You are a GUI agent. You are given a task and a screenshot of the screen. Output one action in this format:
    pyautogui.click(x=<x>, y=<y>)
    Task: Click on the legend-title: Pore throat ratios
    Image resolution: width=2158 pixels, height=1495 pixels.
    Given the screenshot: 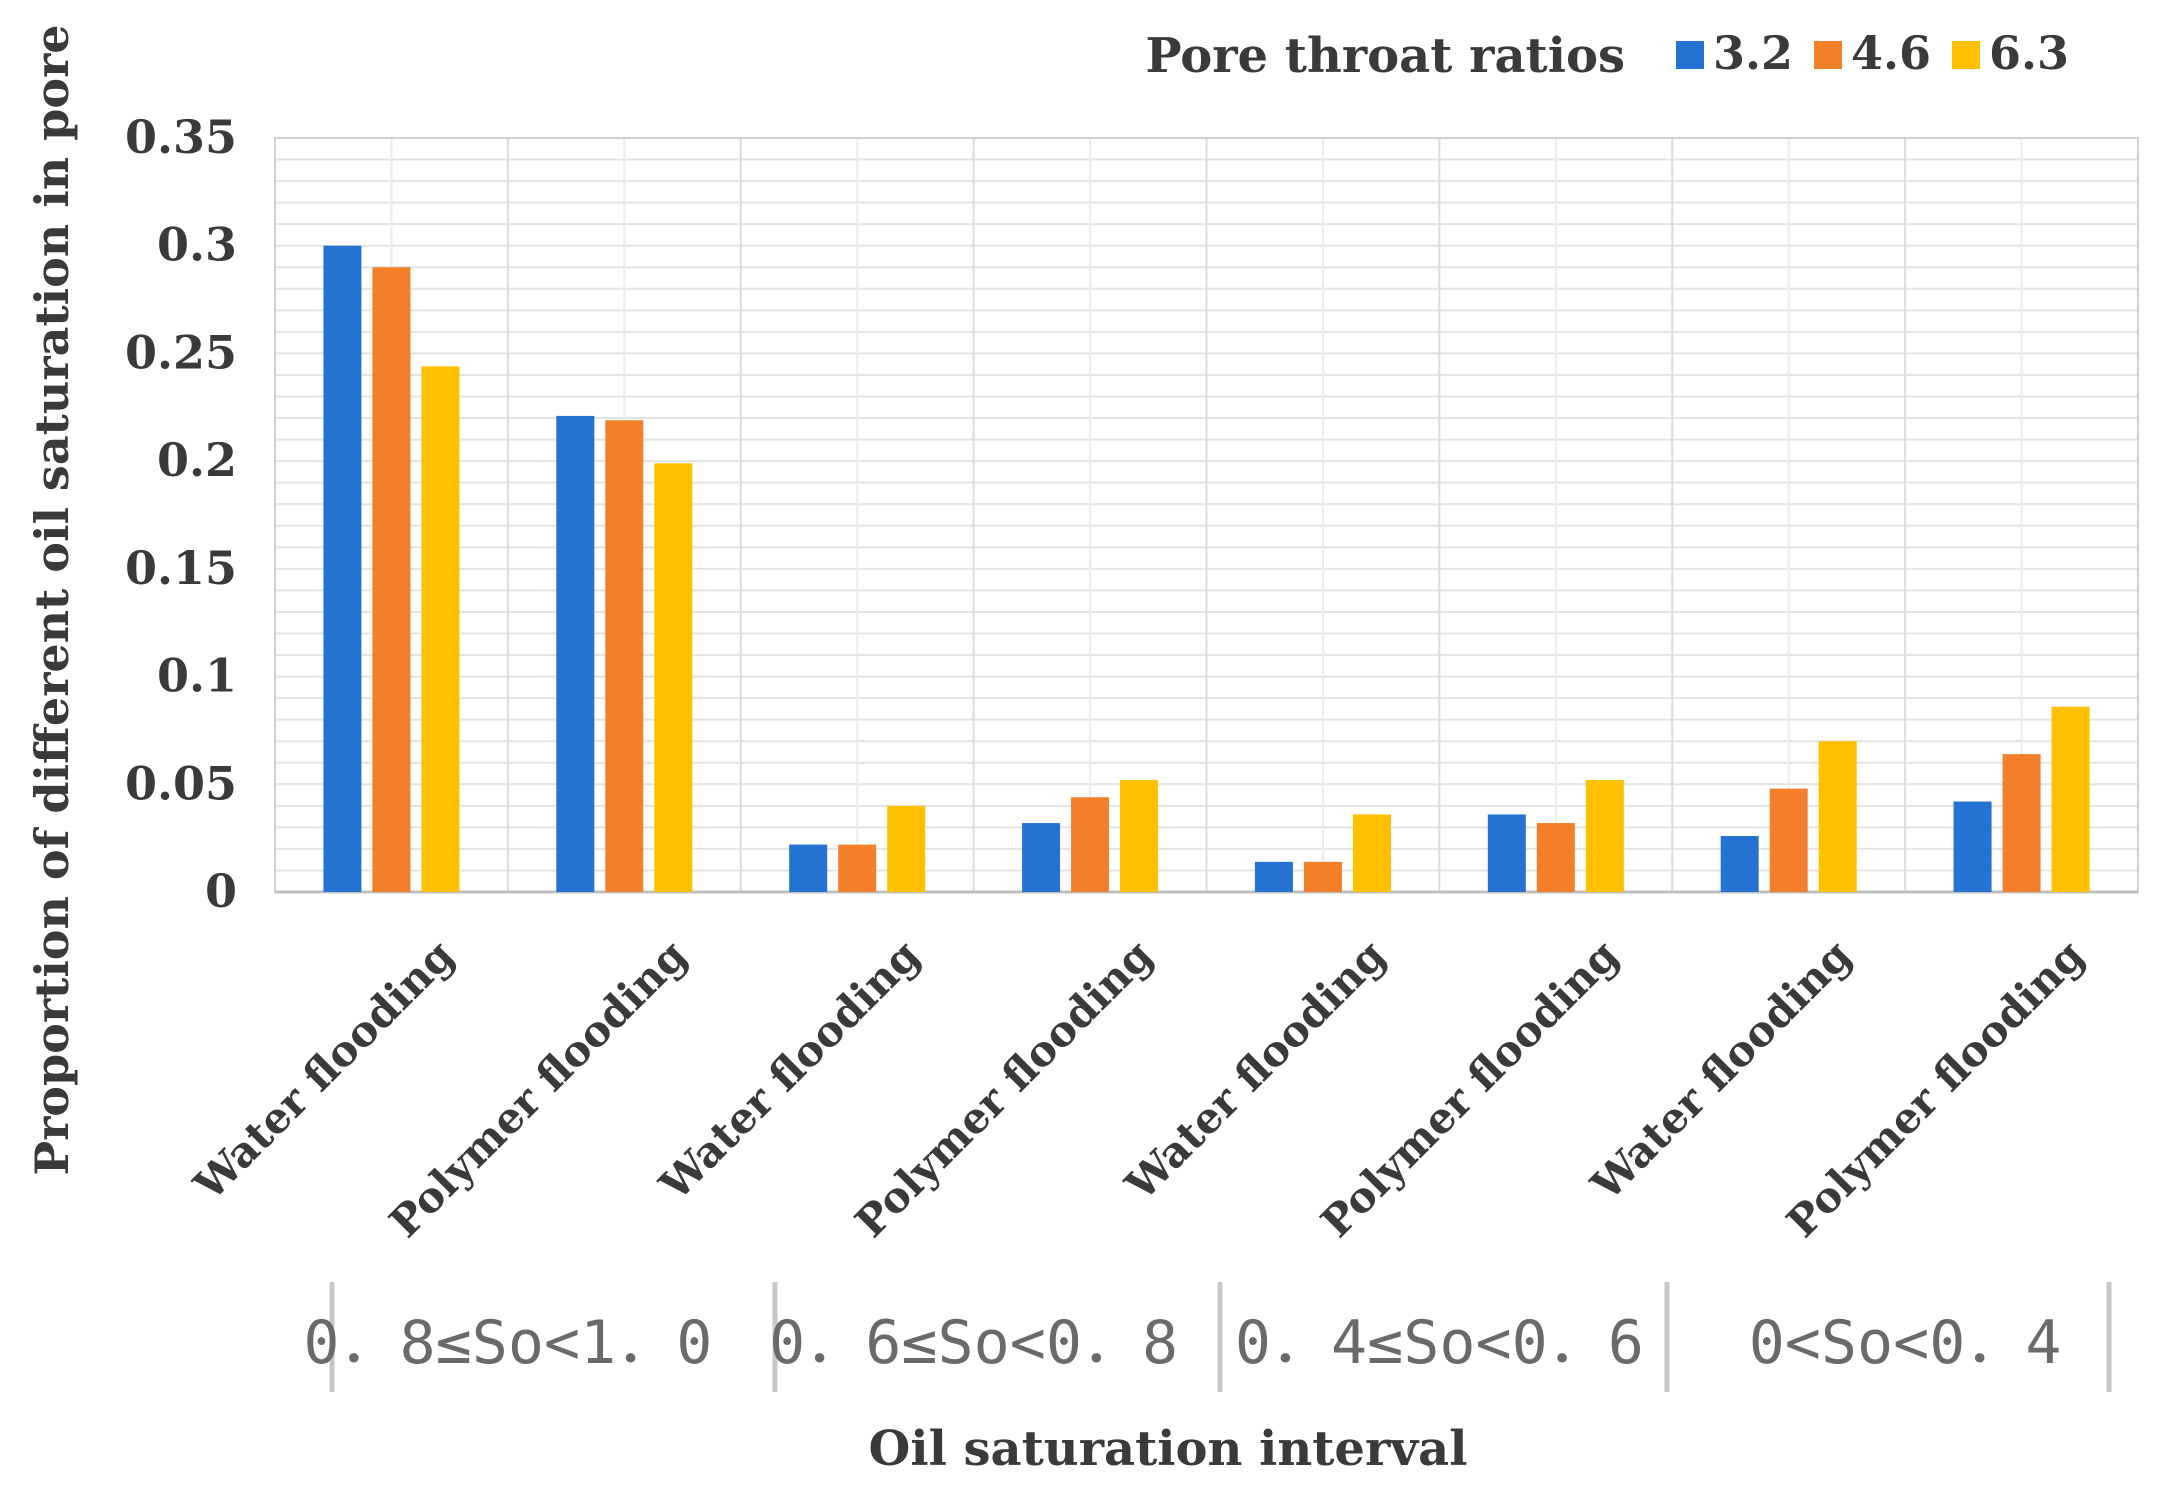 What is the action you would take?
    pyautogui.click(x=1385, y=56)
    